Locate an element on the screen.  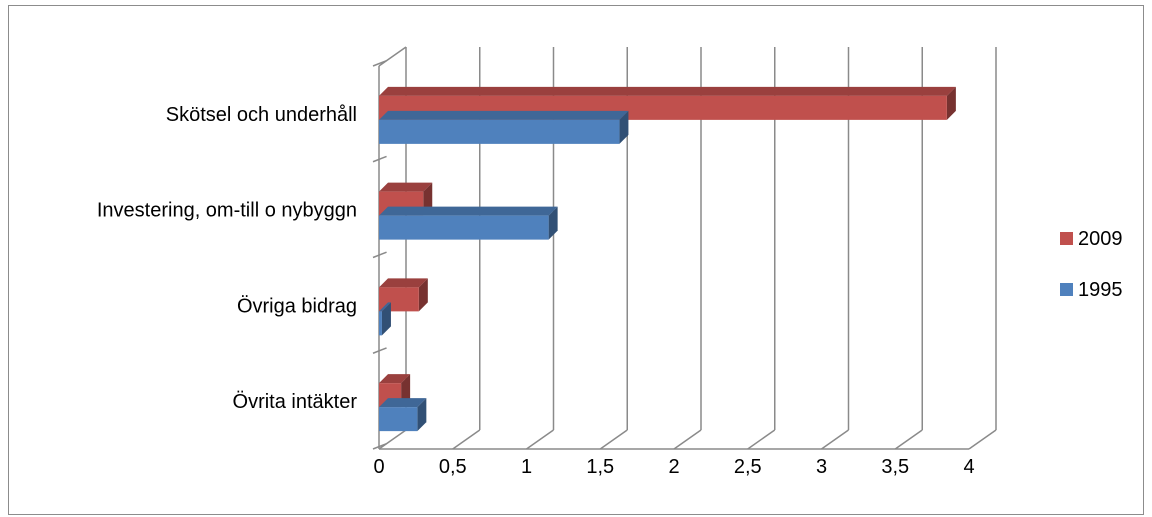
category-label: Övriga bidrag is located at coordinates (297, 306).